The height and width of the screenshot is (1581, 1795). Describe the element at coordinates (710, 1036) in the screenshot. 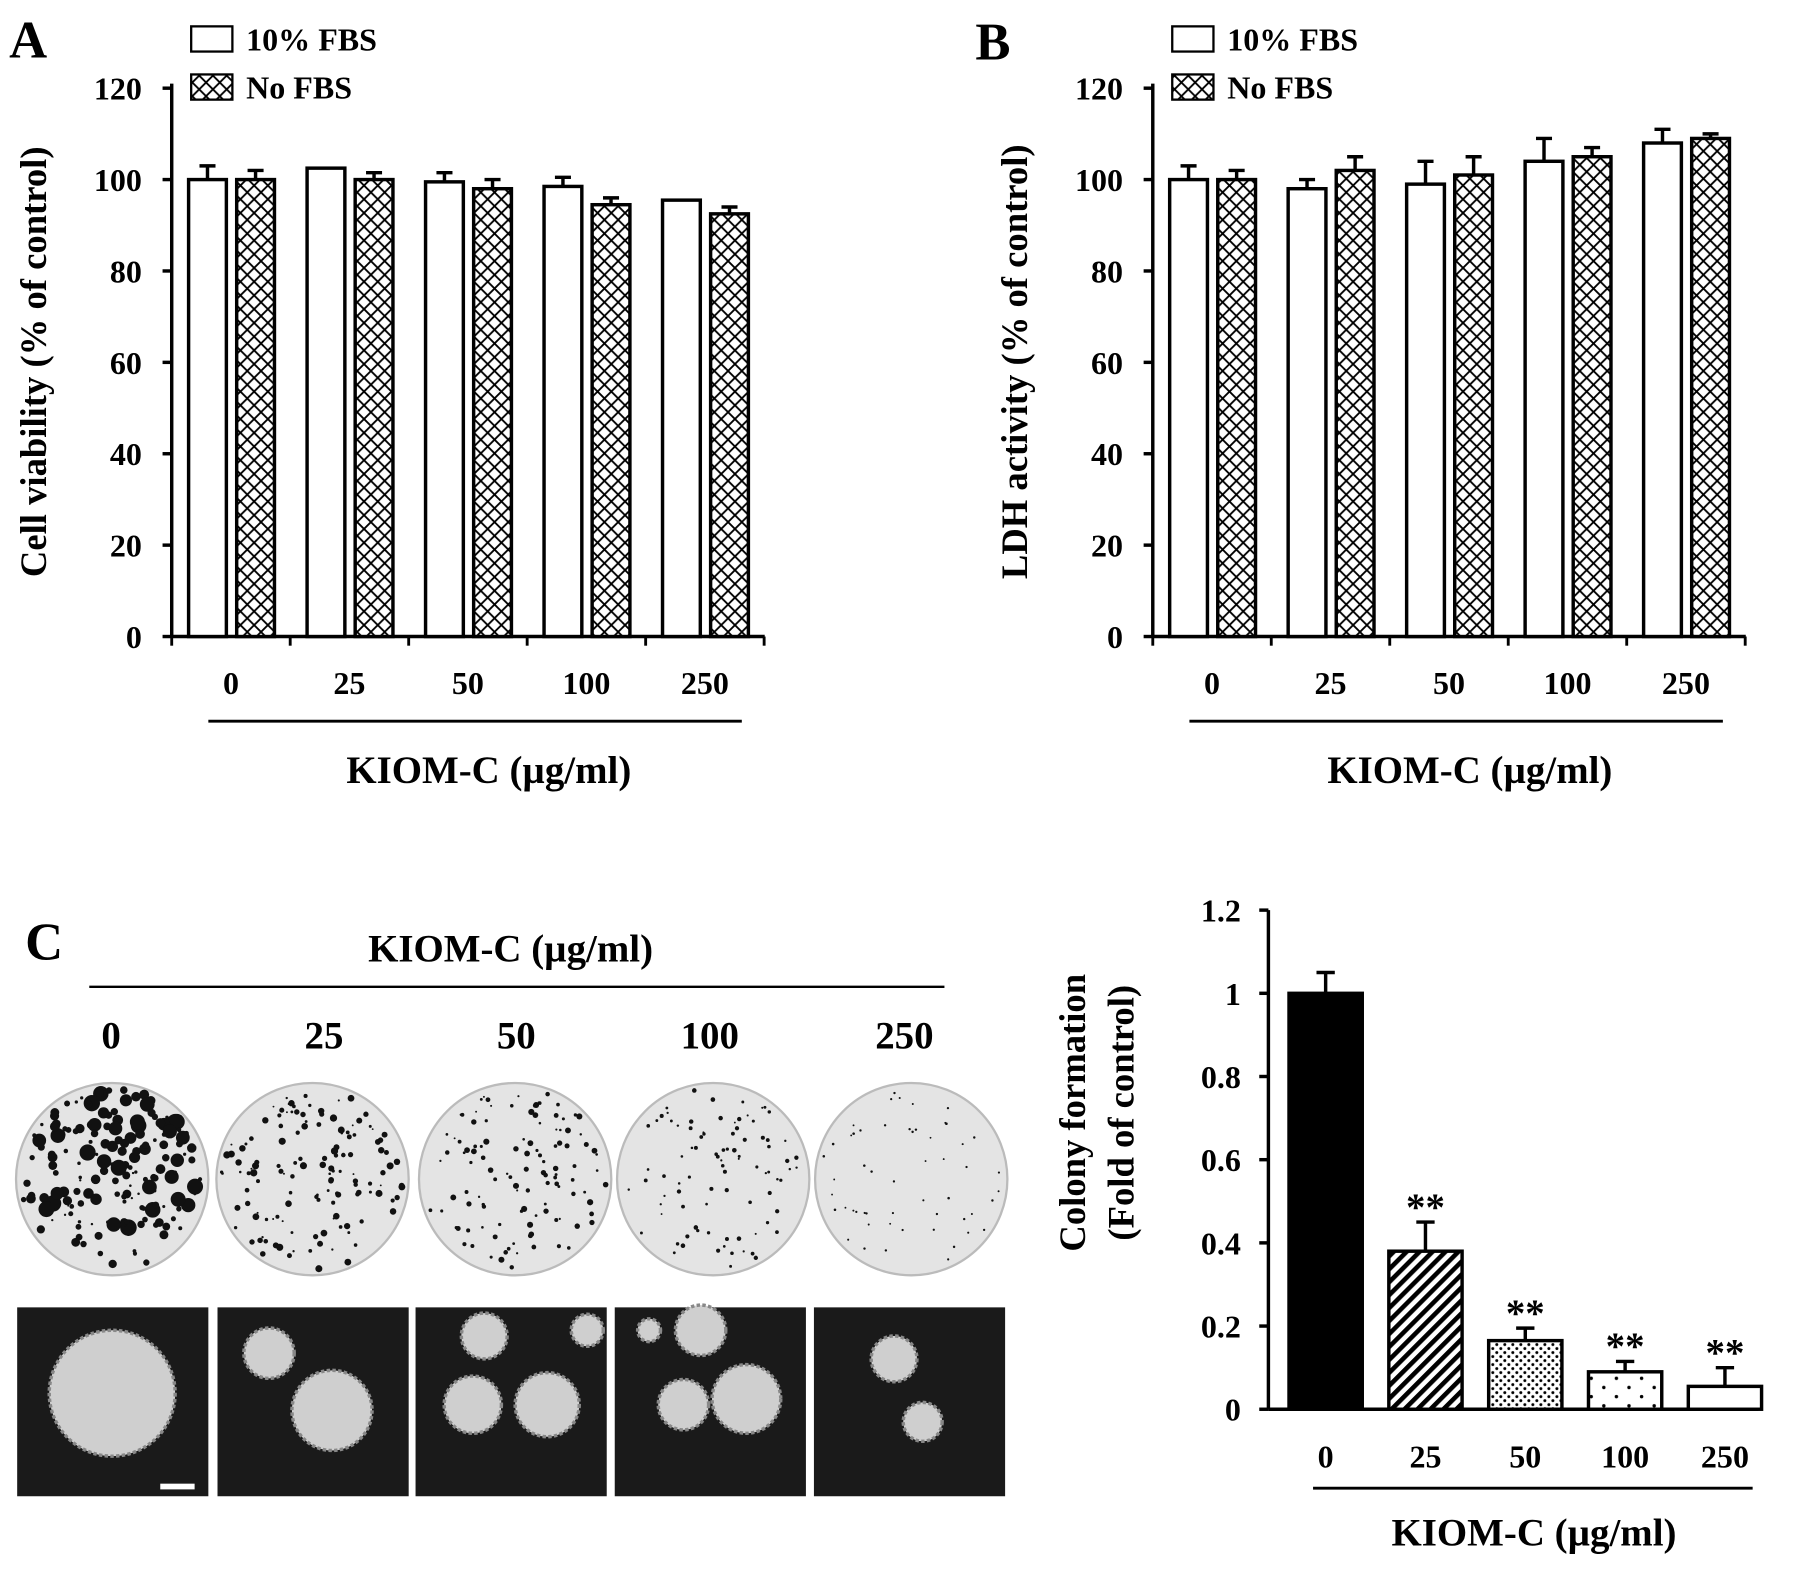

I see `dose-label: 100` at that location.